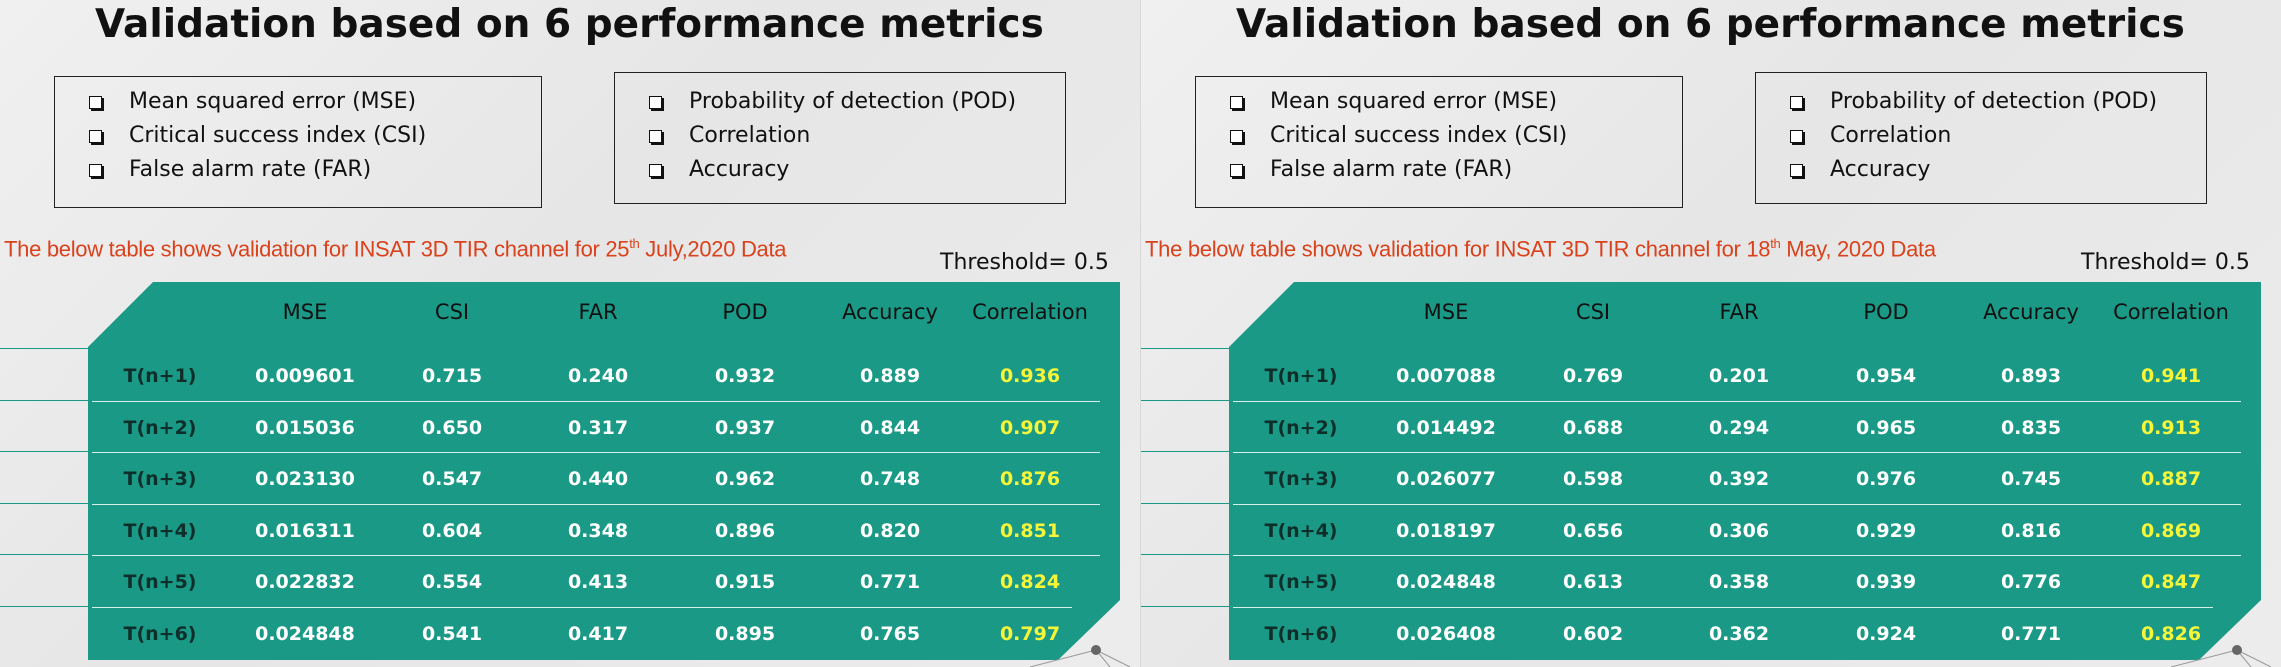  What do you see at coordinates (1030, 582) in the screenshot?
I see `correlation-cell: 0.824` at bounding box center [1030, 582].